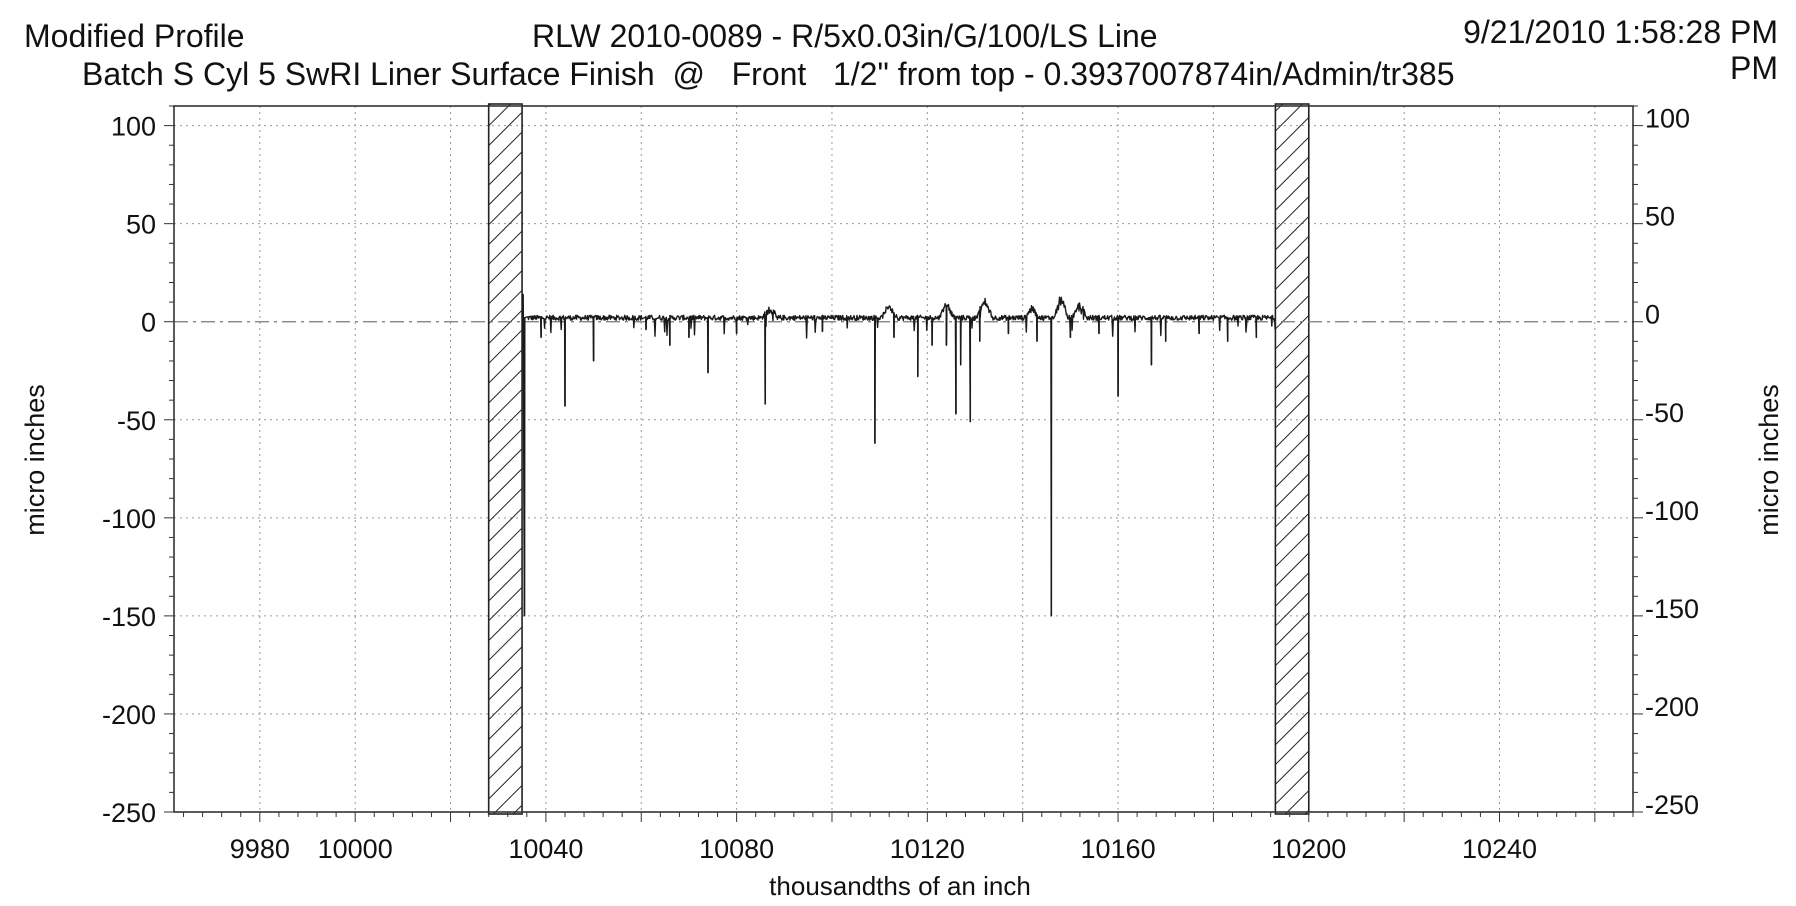 This screenshot has height=906, width=1796. I want to click on x-axis-title: thousandths of an inch, so click(900, 886).